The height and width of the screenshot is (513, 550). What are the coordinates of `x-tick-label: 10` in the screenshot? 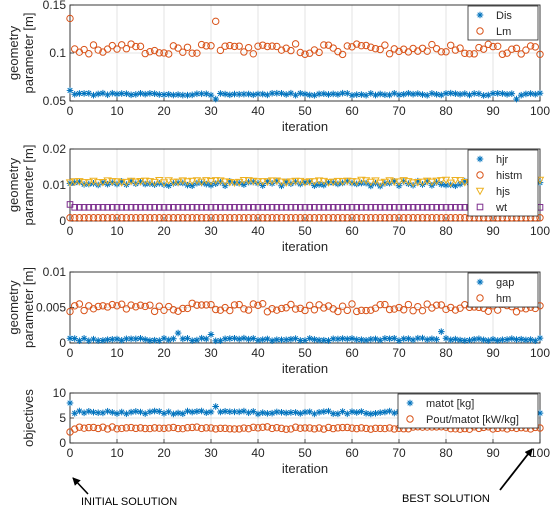 It's located at (117, 353).